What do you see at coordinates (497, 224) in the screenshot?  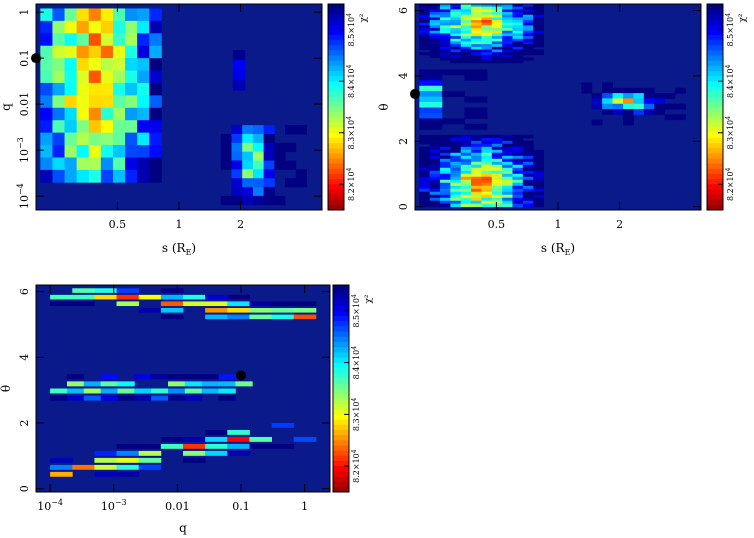 I see `x-tick-label: 0.5` at bounding box center [497, 224].